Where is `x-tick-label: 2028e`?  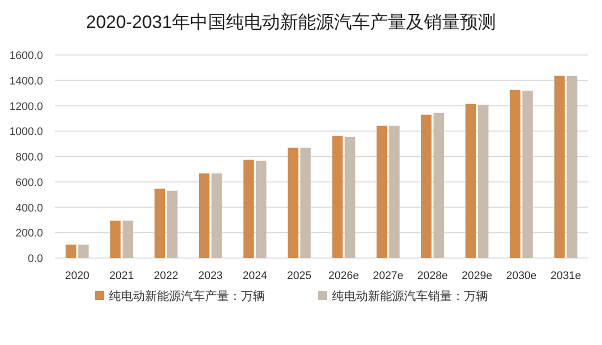 x-tick-label: 2028e is located at coordinates (432, 276).